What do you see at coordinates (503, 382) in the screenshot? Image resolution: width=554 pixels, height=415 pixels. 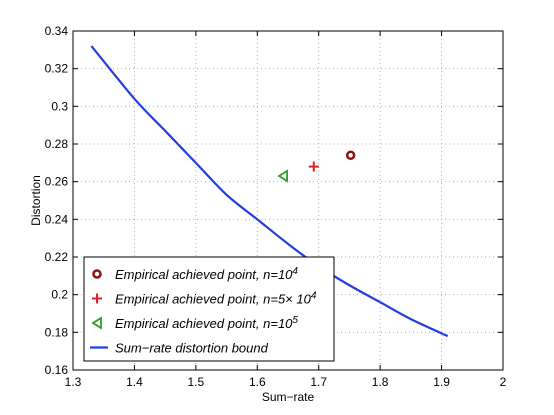 I see `x-tick-label: 2` at bounding box center [503, 382].